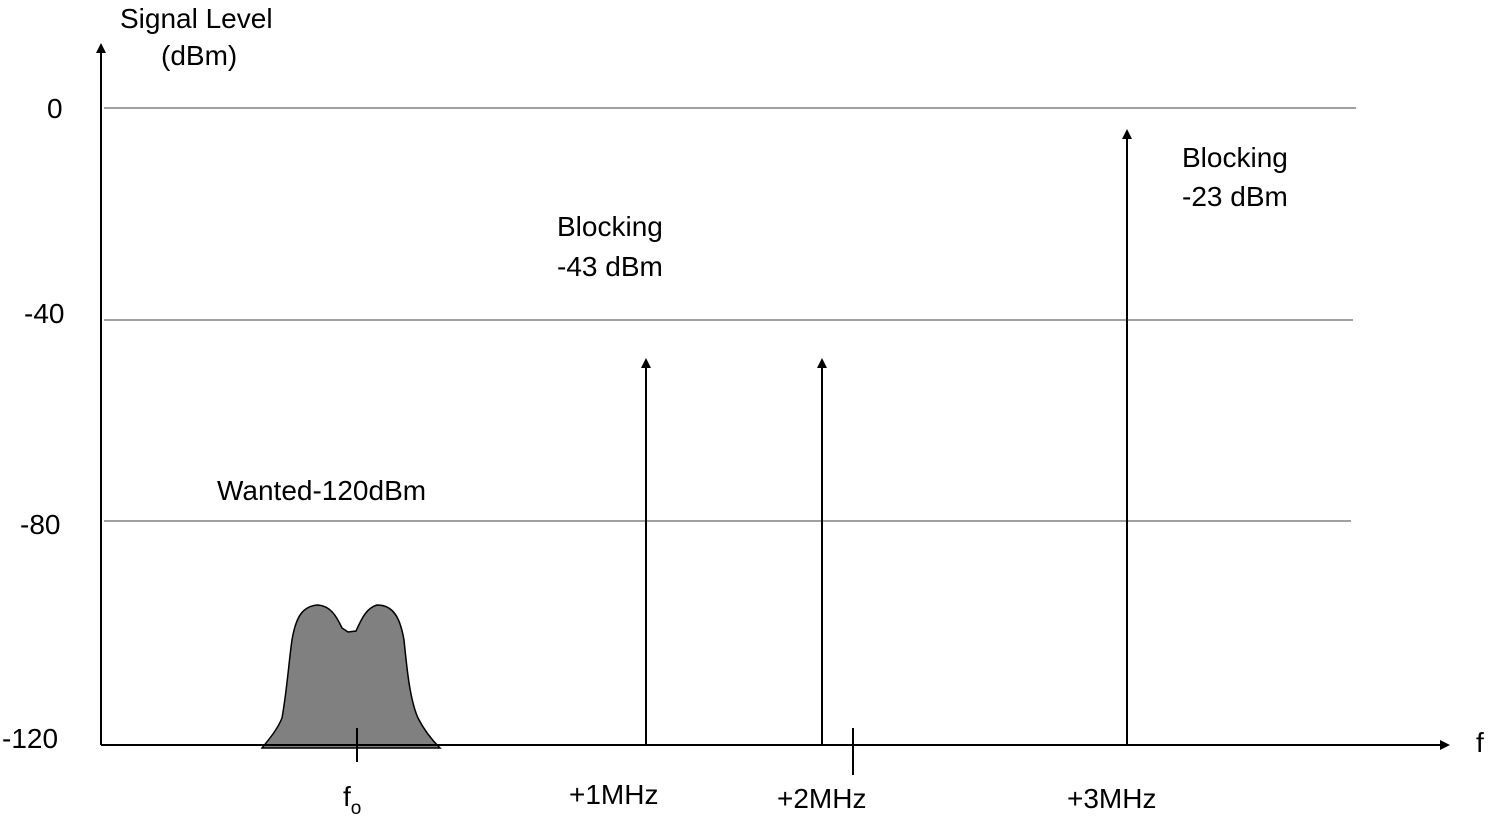 The height and width of the screenshot is (817, 1488). Describe the element at coordinates (347, 796) in the screenshot. I see `x-tick-f0-main: f` at that location.